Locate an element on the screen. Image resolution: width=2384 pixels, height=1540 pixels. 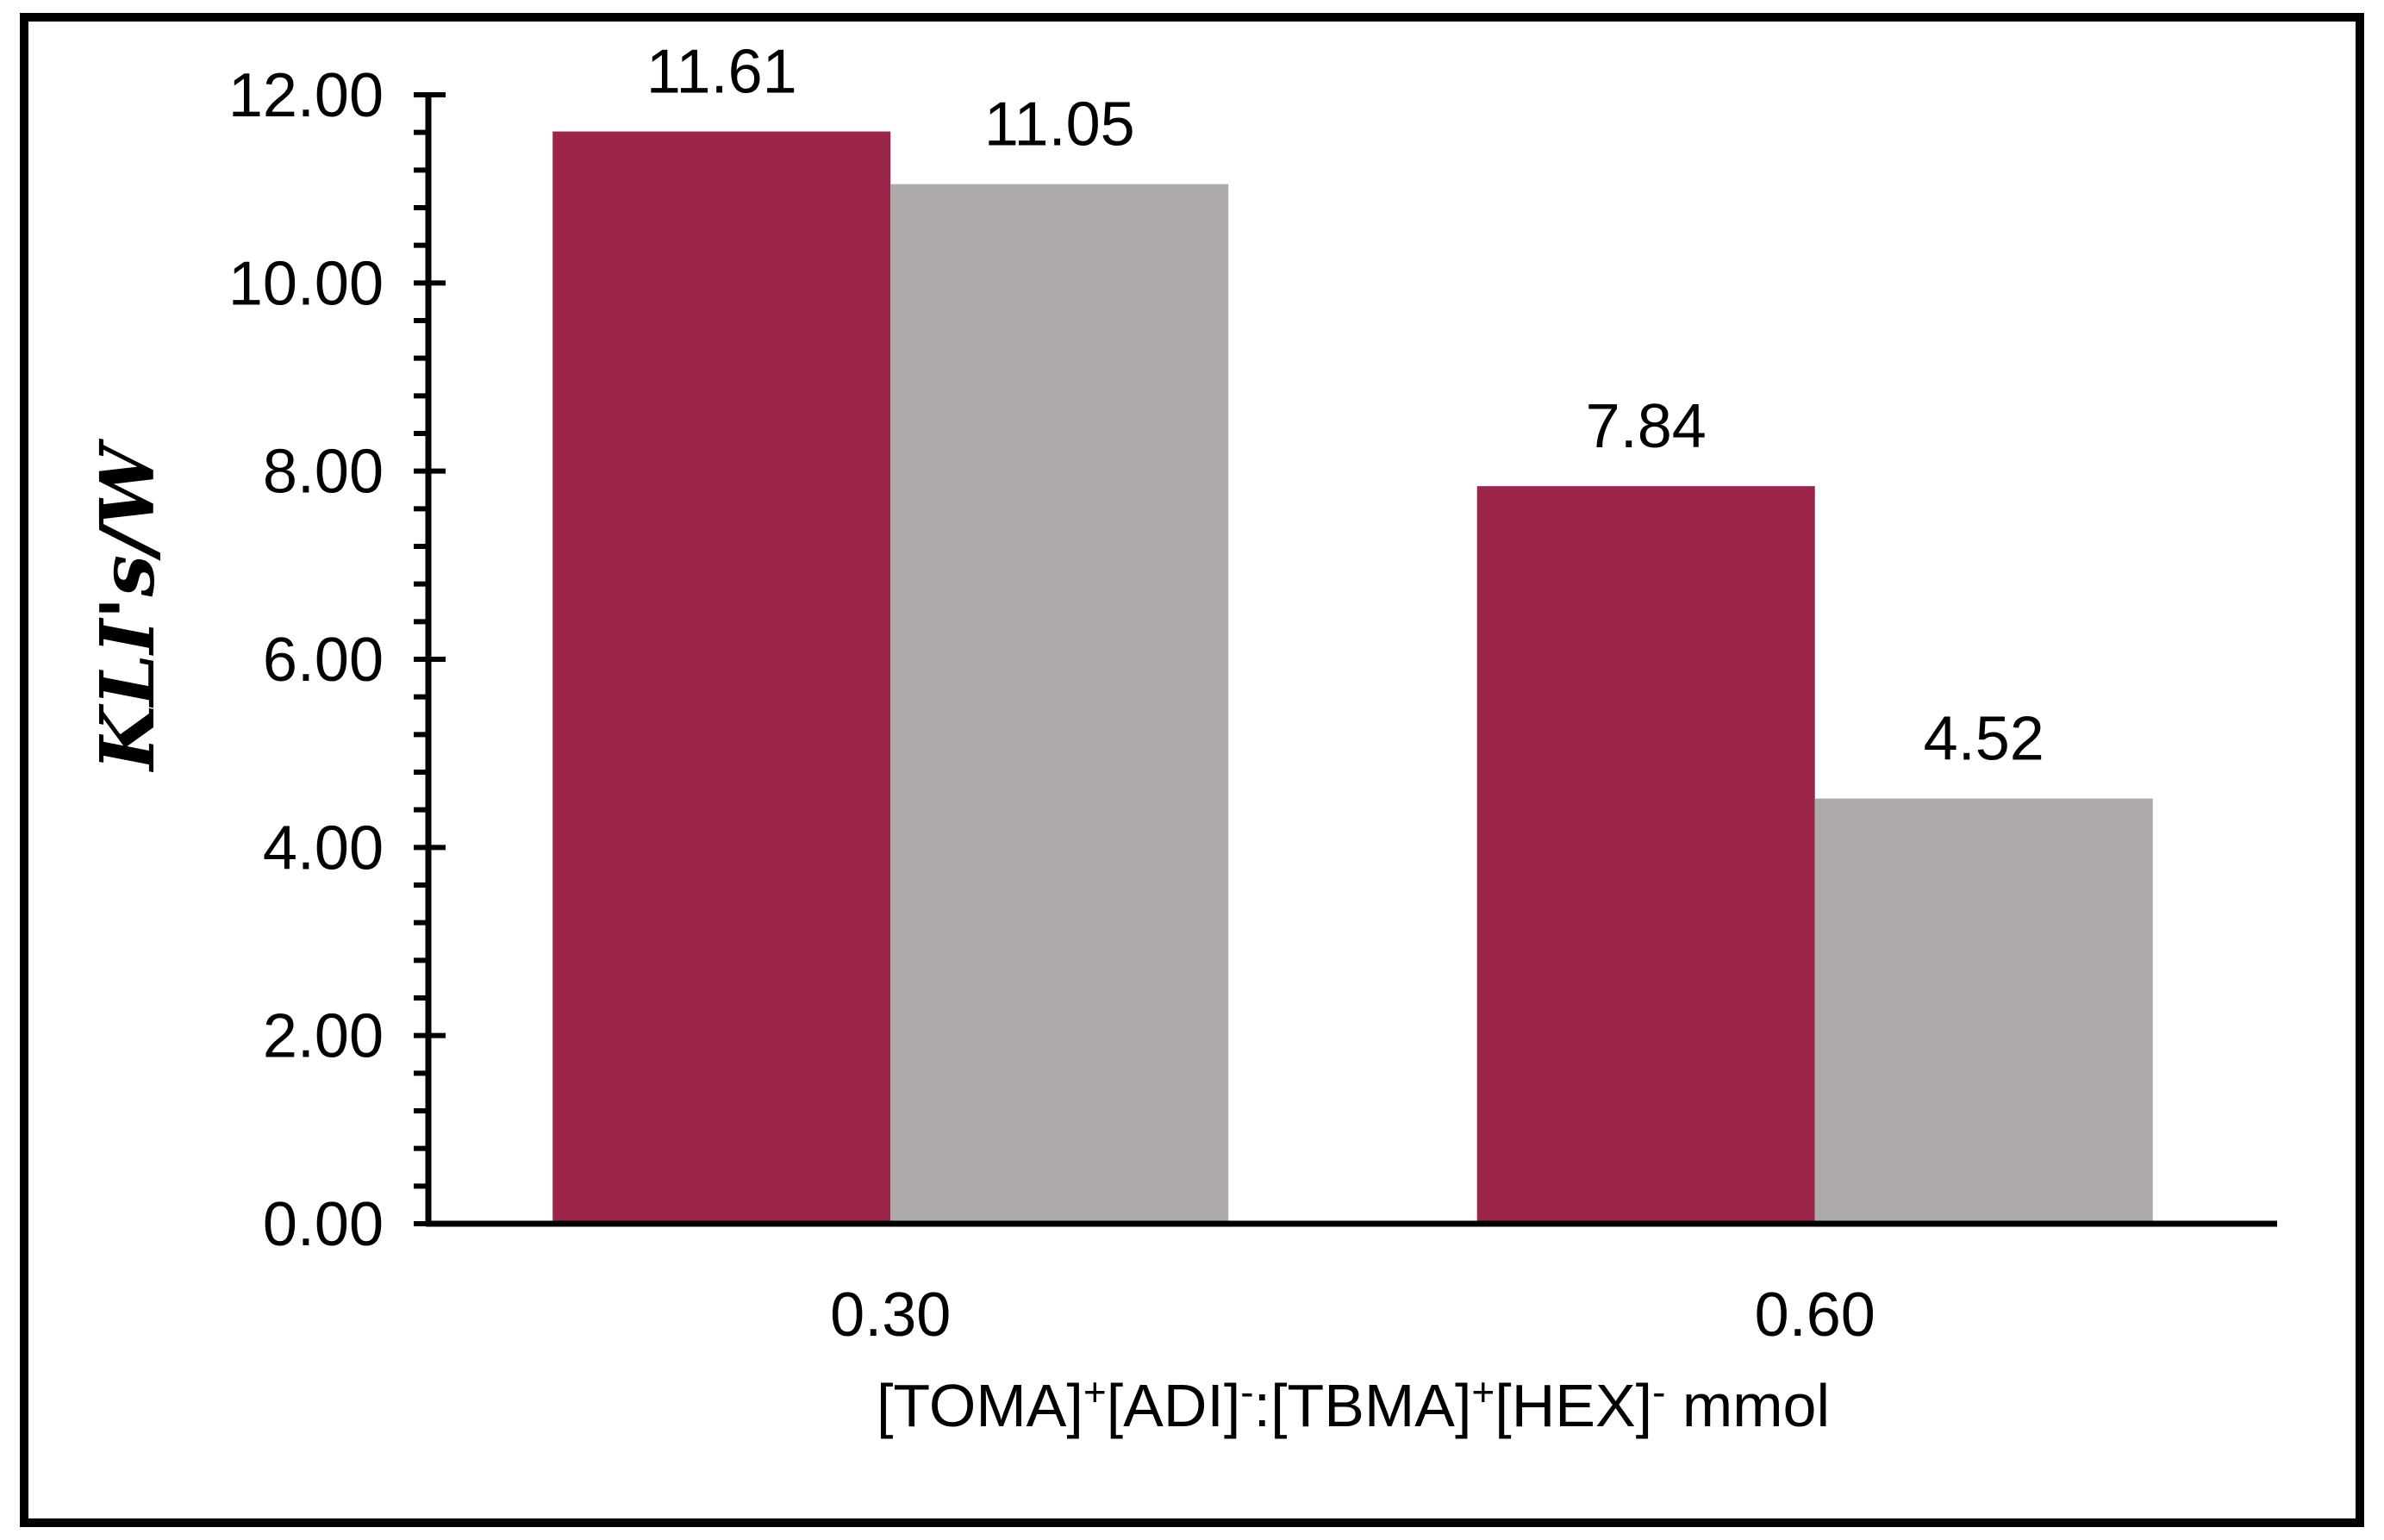
x-axis-title-part: :[TBMA] is located at coordinates (1363, 1405).